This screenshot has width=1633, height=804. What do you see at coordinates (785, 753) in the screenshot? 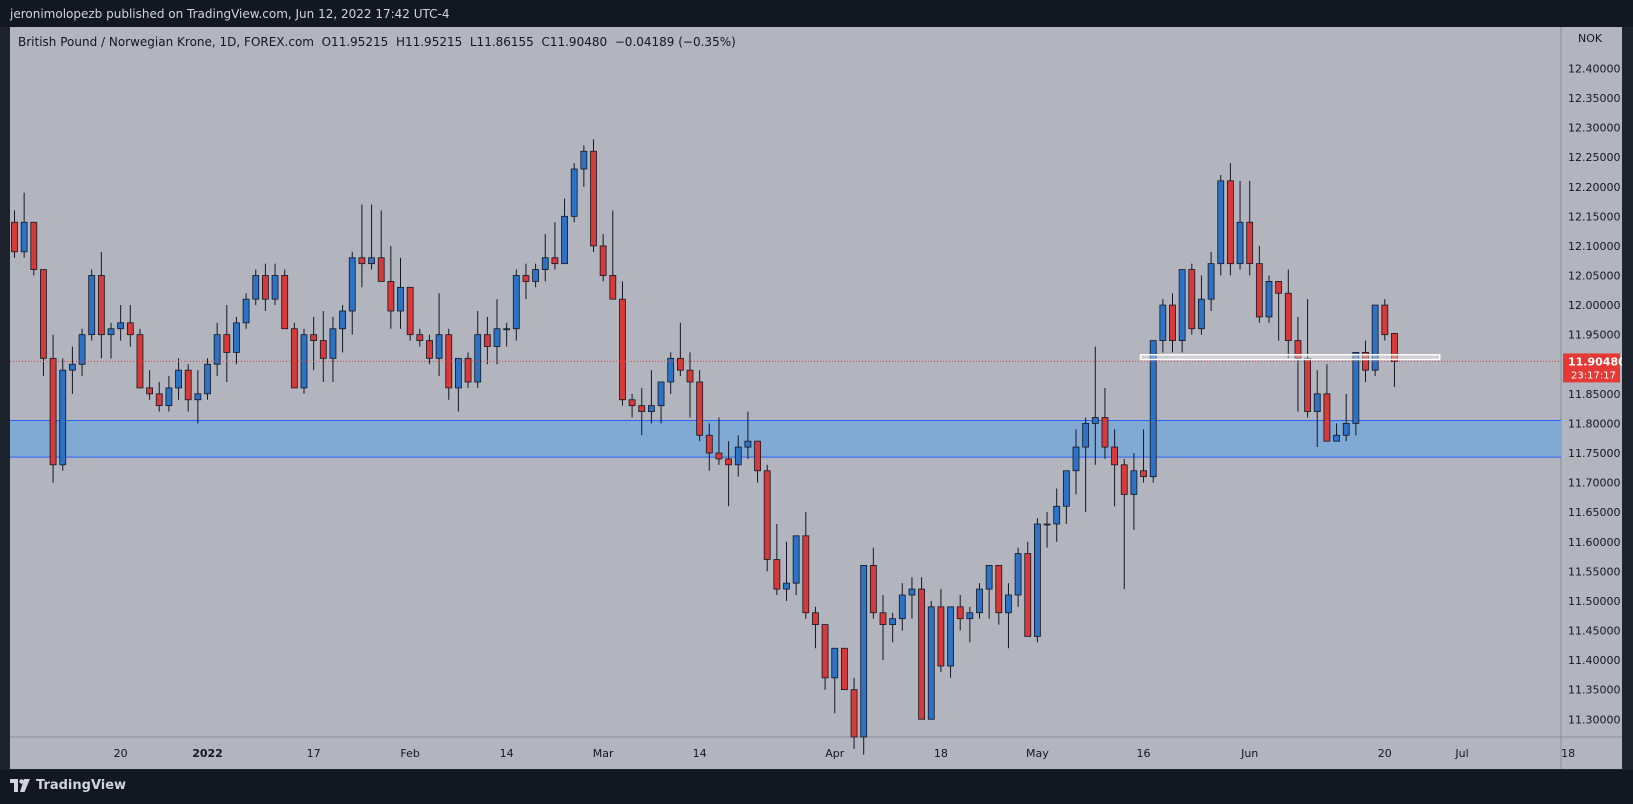
I see `time-axis` at bounding box center [785, 753].